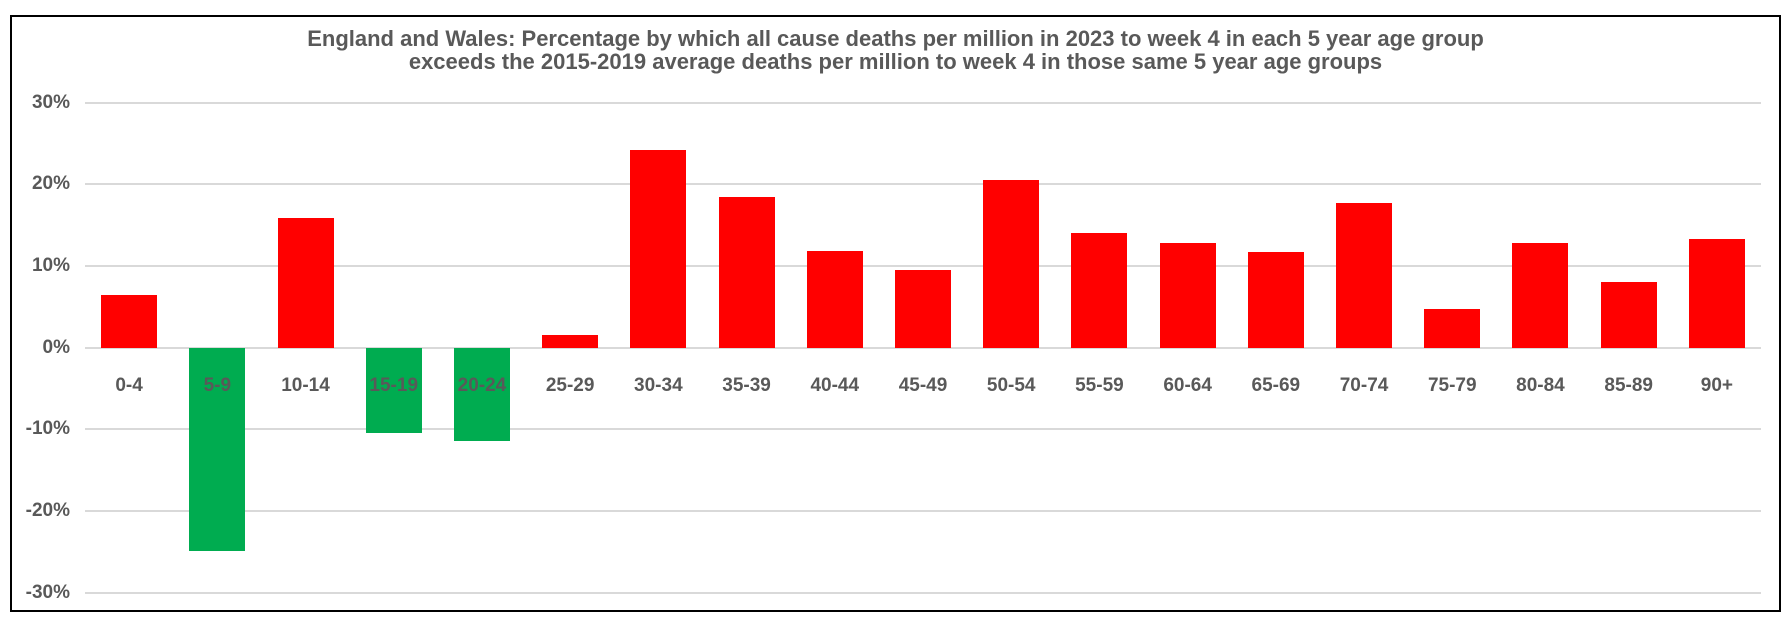 The width and height of the screenshot is (1787, 636). I want to click on y-tick-label-30pct: 30%, so click(50, 102).